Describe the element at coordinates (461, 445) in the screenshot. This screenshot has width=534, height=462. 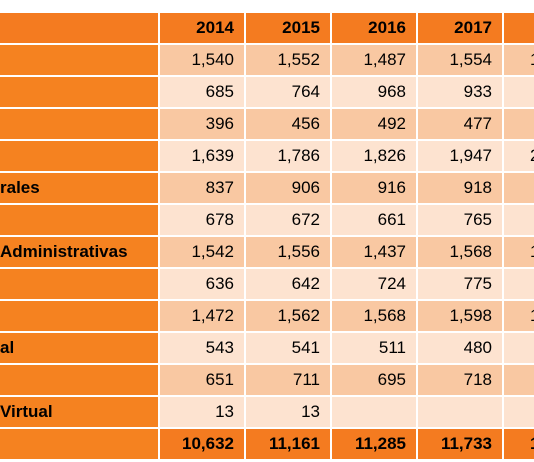
I see `total-cell: 11,733` at that location.